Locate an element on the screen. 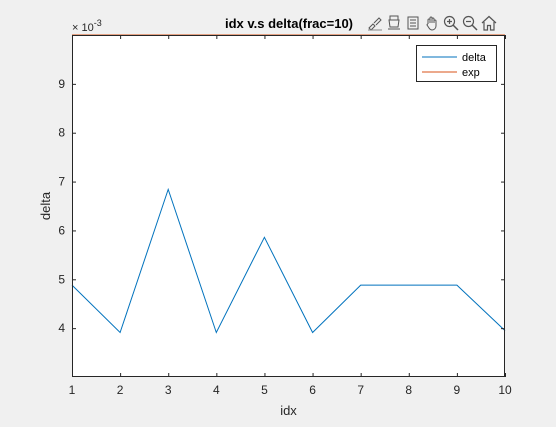  y-tick-label: 7 is located at coordinates (61, 182).